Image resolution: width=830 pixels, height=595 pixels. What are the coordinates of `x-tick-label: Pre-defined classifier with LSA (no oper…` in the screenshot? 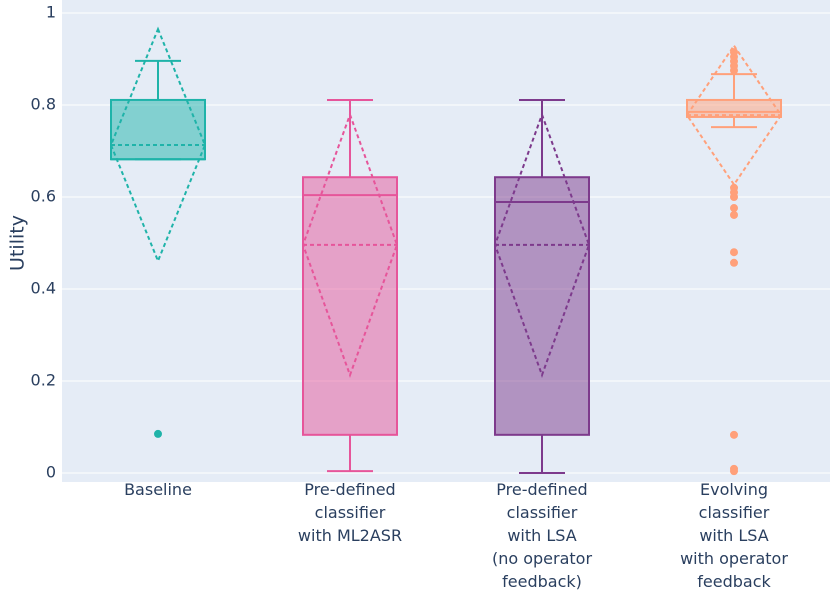 It's located at (542, 535).